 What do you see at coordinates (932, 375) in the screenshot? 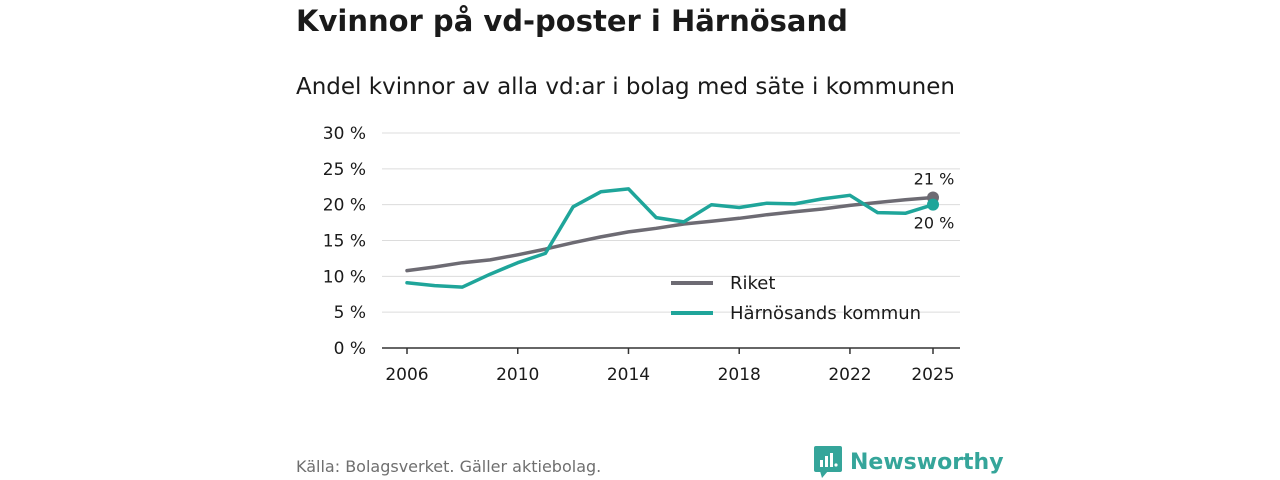
I see `x-tick-label: 2025` at bounding box center [932, 375].